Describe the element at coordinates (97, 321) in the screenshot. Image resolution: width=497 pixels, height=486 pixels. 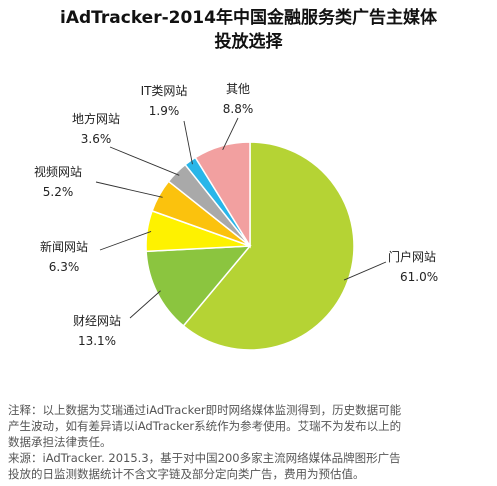
I see `slice-label: 财经网站` at that location.